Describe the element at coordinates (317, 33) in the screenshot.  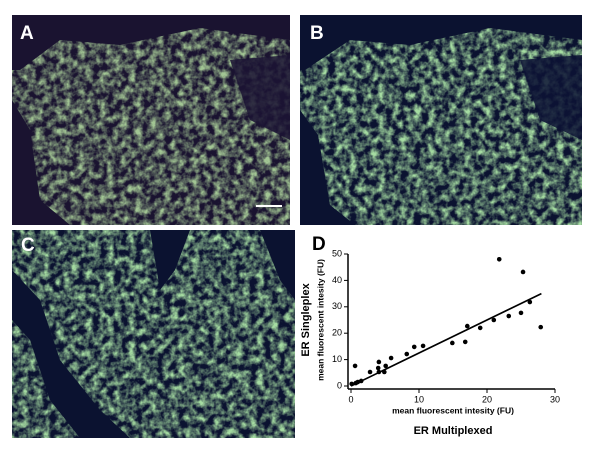
I see `panel-label: B` at that location.